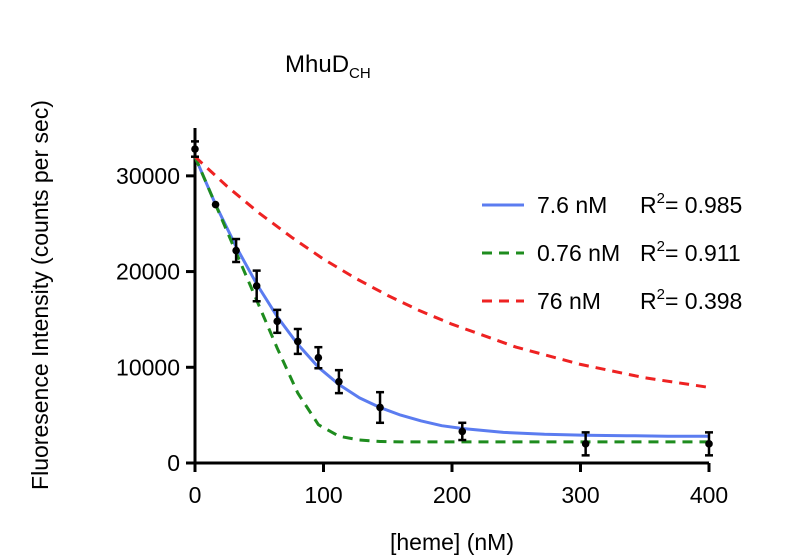  Describe the element at coordinates (155, 319) in the screenshot. I see `y-ticks: 0 10000 20000 30000` at that location.